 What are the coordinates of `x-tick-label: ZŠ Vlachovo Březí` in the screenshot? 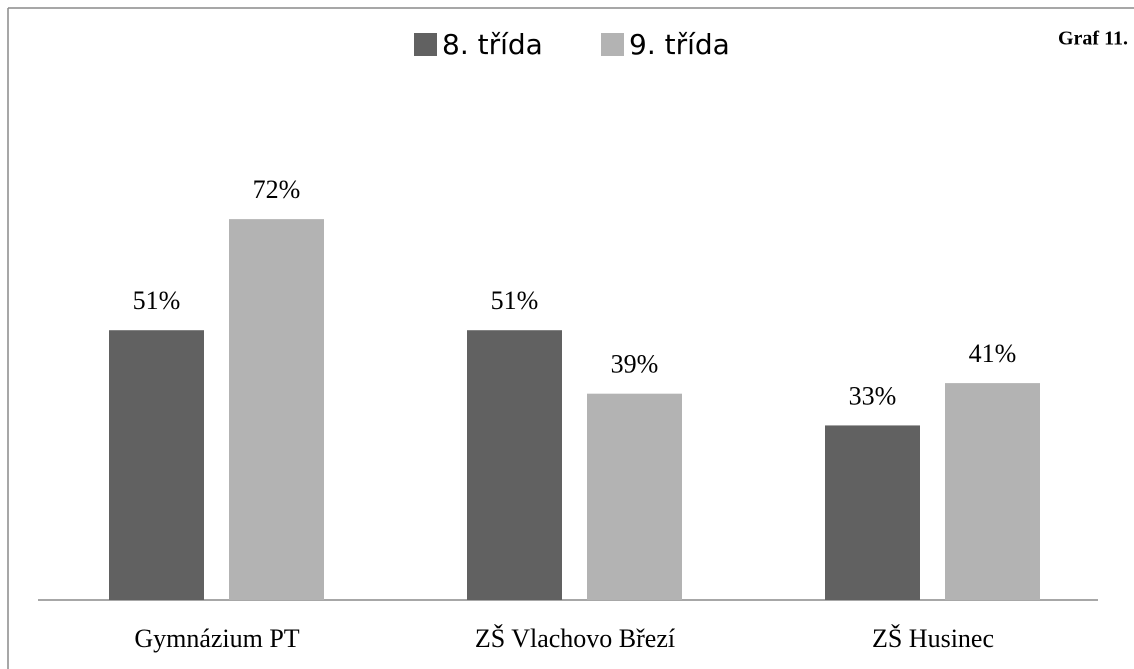 It's located at (575, 638).